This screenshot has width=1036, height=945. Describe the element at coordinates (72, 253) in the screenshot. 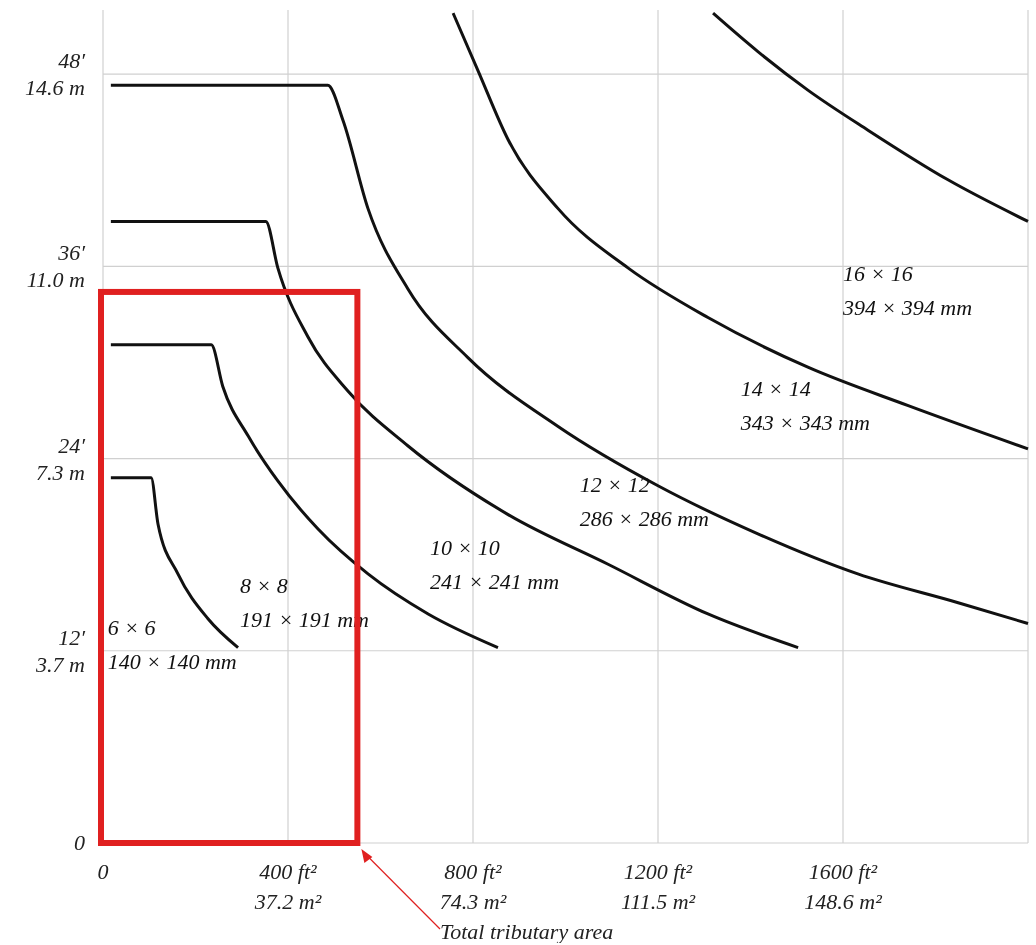

I see `y-tick-label: 36′` at that location.